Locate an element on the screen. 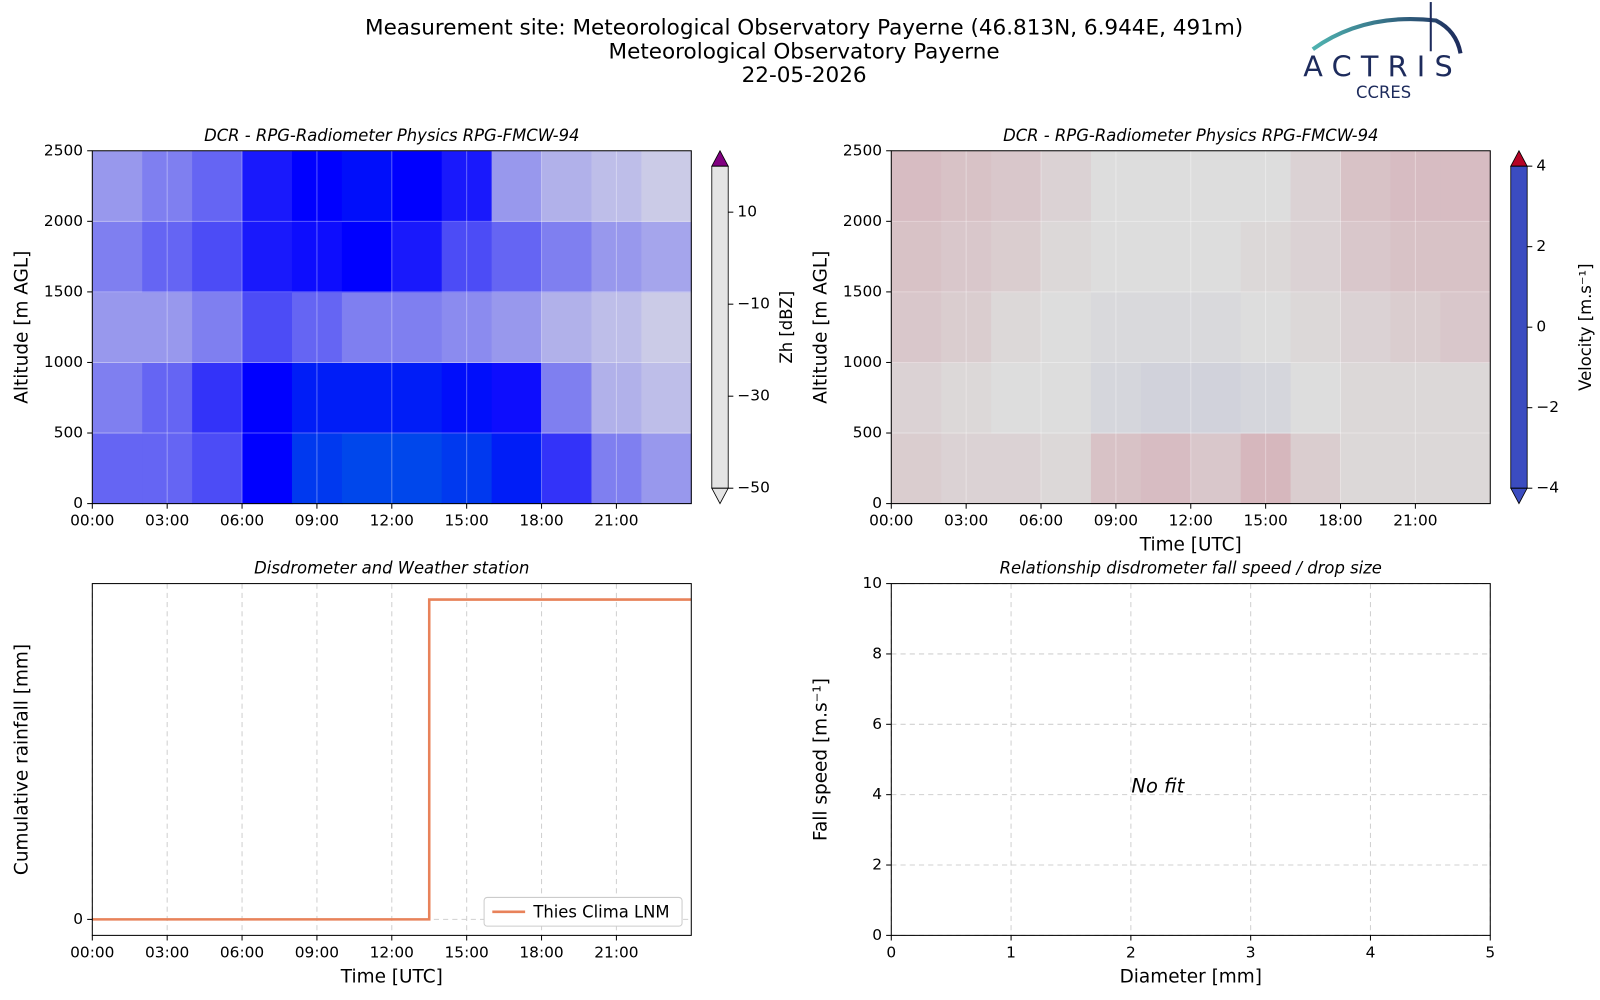  y-axis-label: Cumulative rainfall [mm] is located at coordinates (22, 759).